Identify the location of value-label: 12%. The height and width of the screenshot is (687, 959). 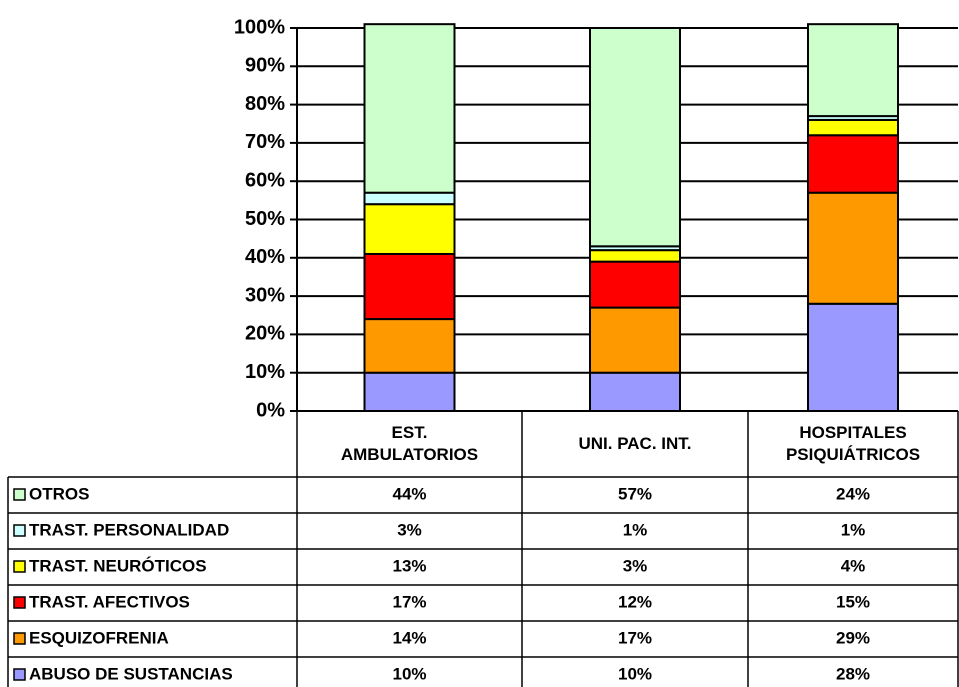
(635, 601).